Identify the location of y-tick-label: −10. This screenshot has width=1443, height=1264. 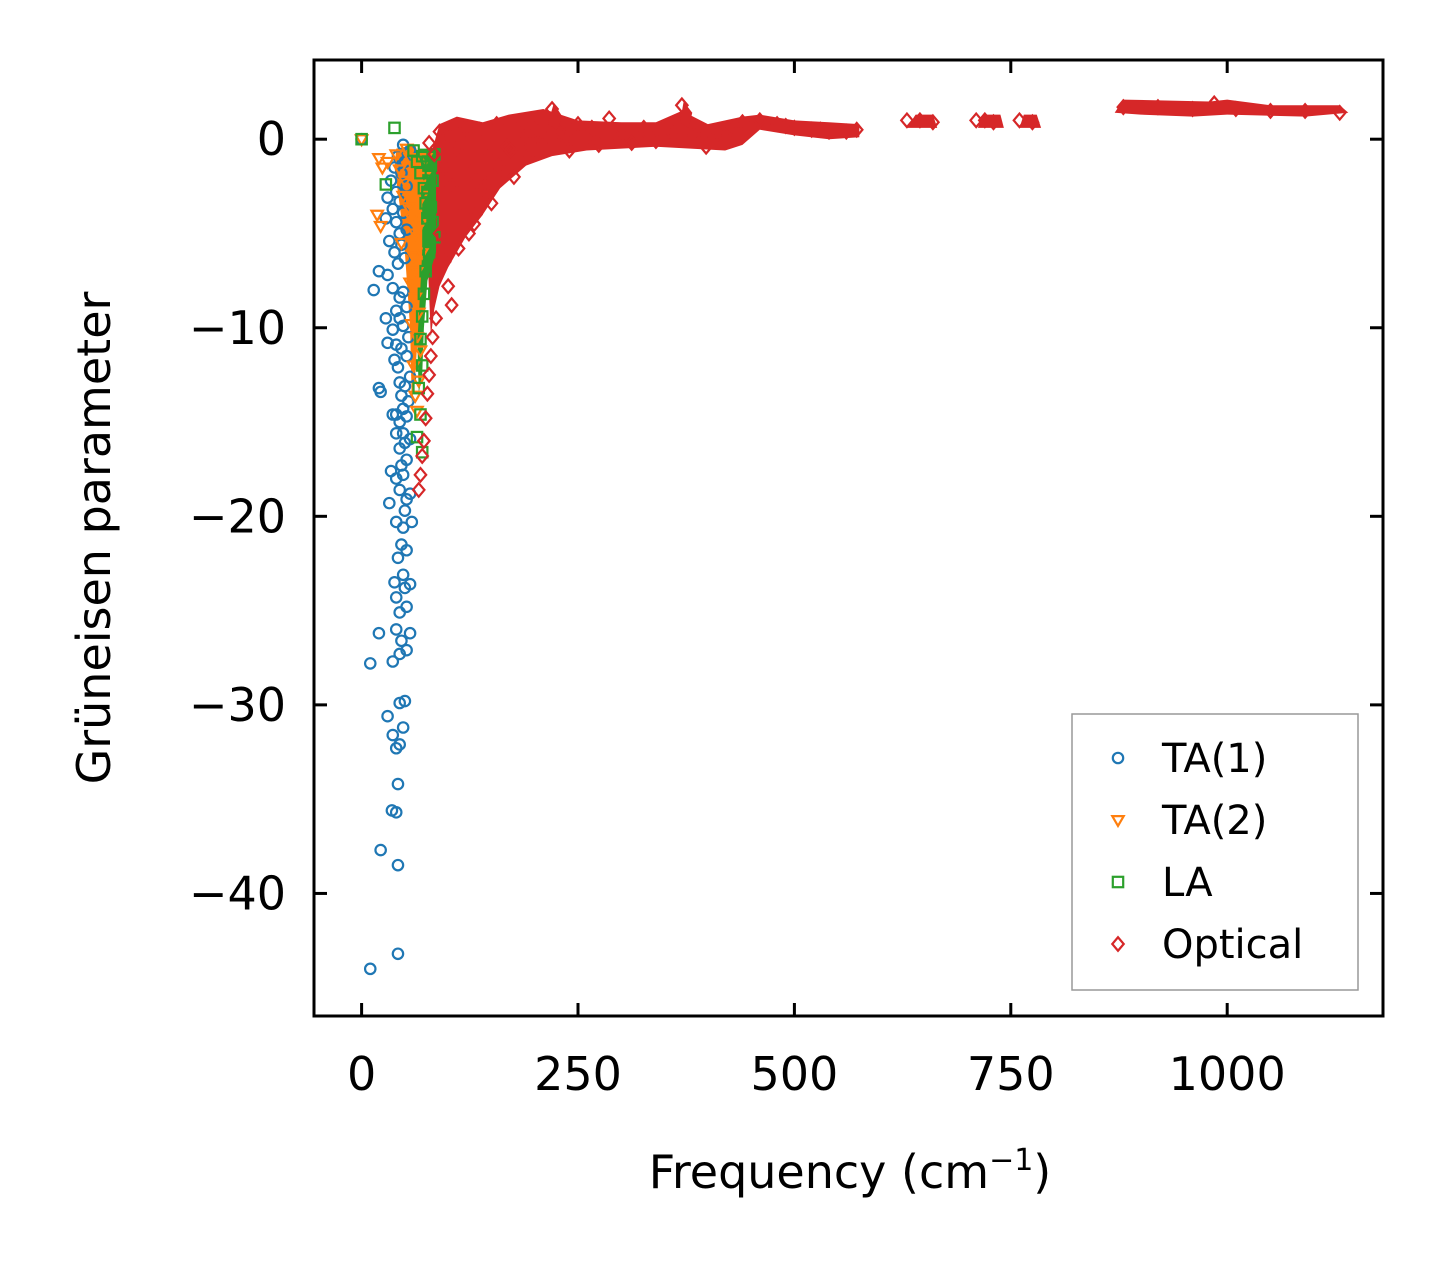
(237, 328).